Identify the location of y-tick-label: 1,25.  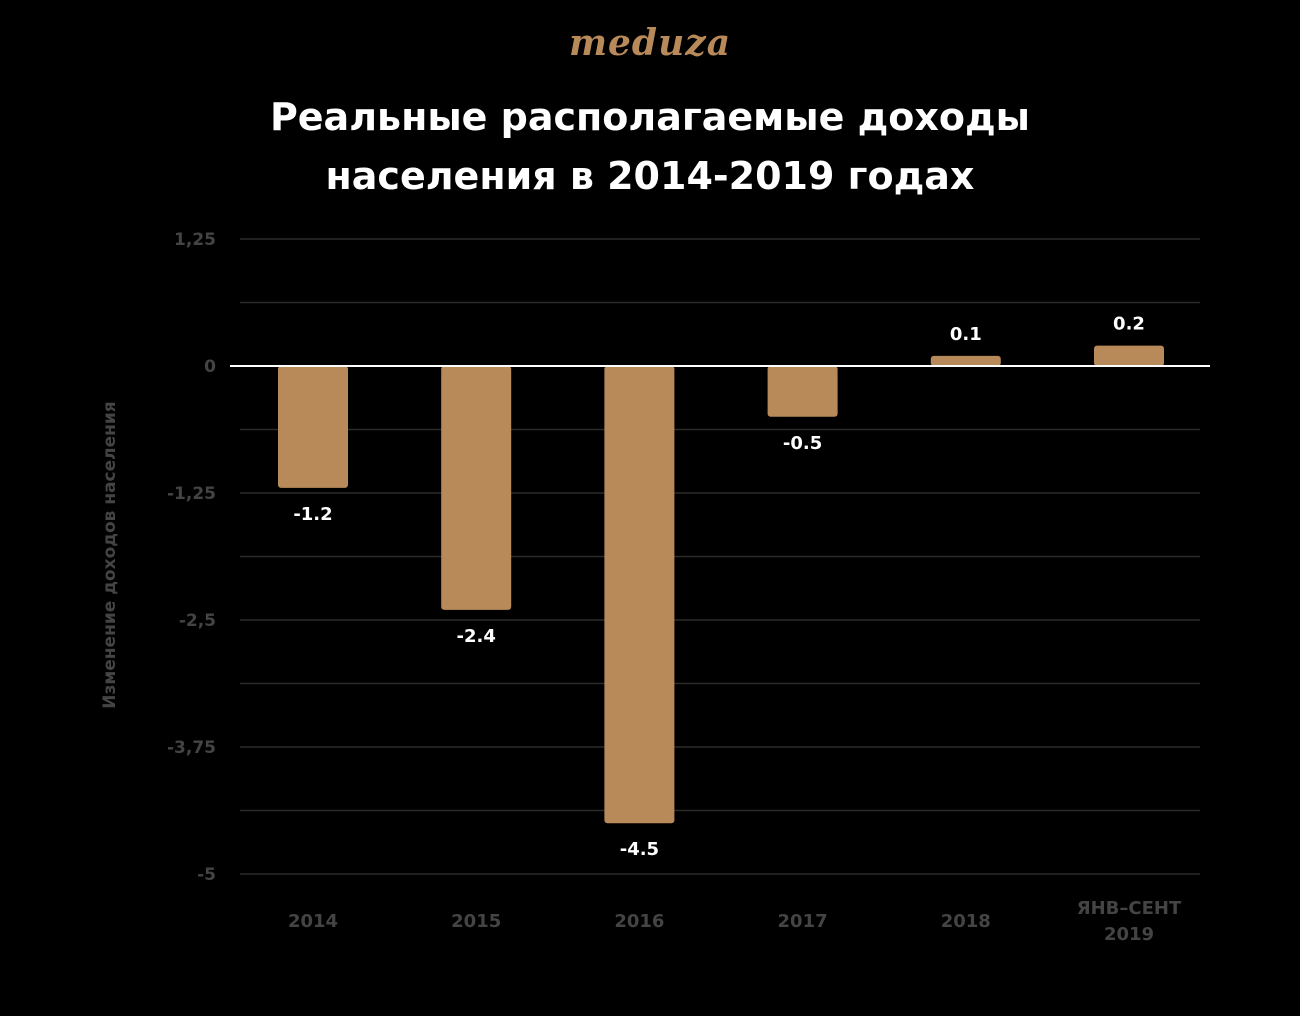
(195, 240).